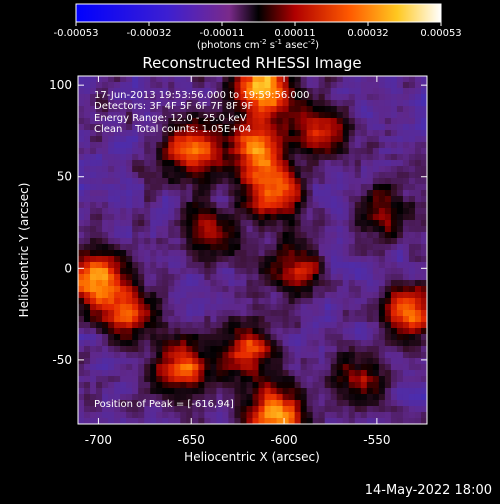 The image size is (500, 504). What do you see at coordinates (428, 490) in the screenshot?
I see `footer-timestamp: 14-May-2022 18:00` at bounding box center [428, 490].